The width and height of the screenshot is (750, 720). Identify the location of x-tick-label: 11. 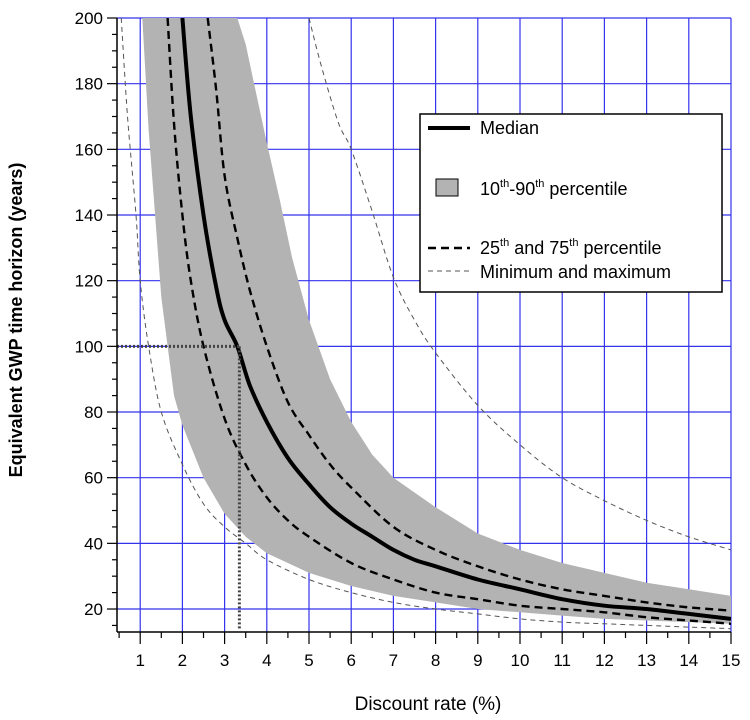
(562, 660).